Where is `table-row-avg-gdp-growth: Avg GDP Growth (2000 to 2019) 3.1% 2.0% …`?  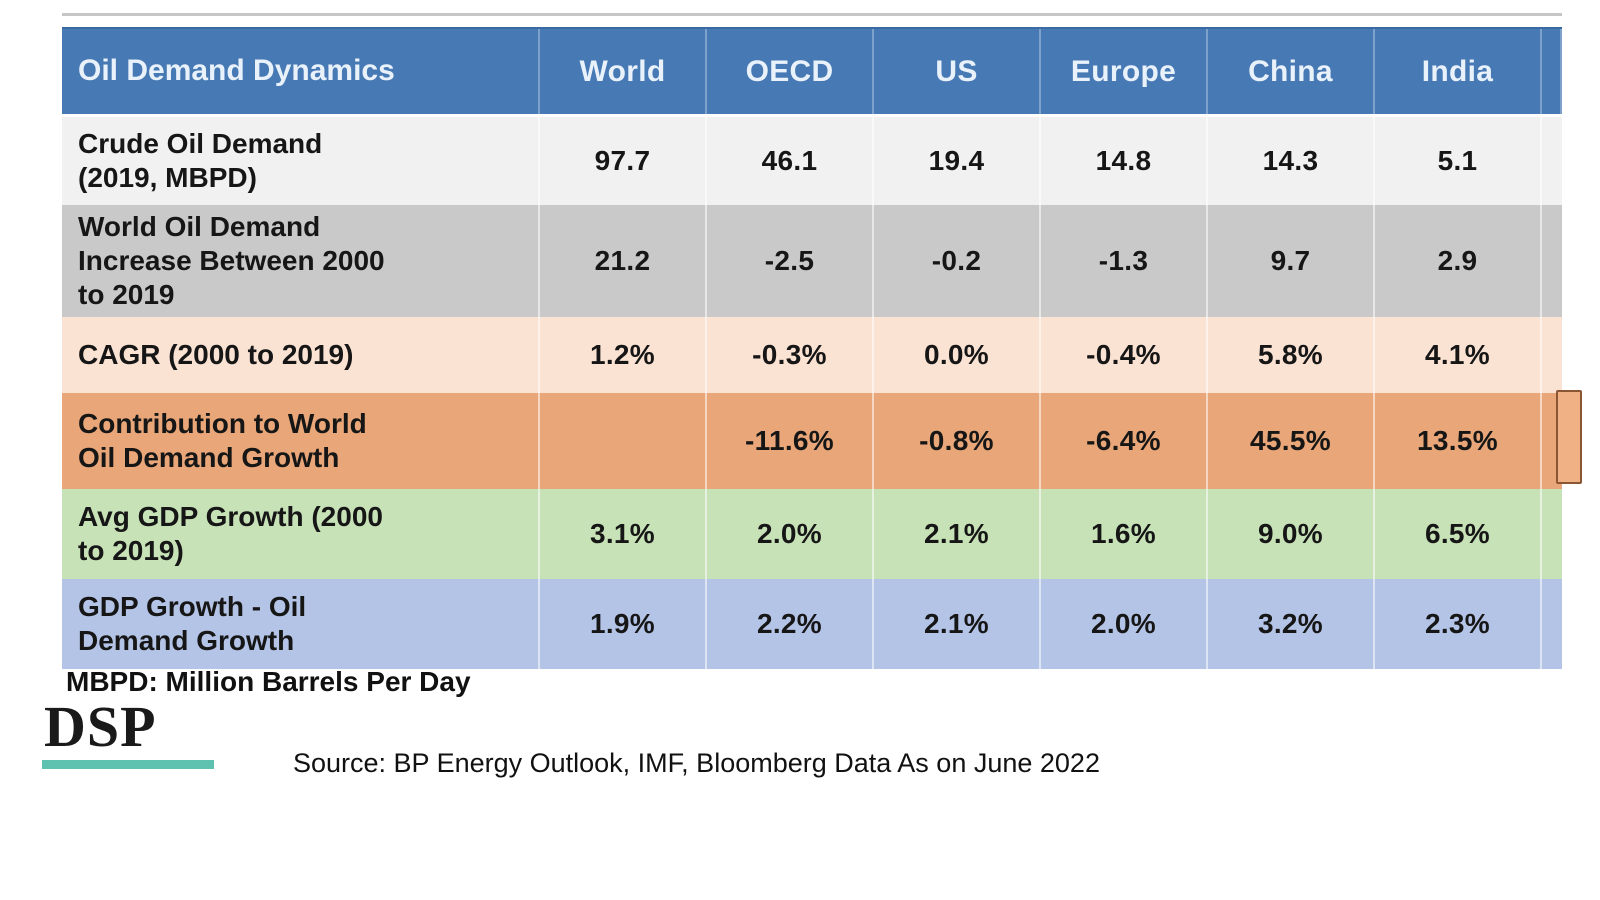 table-row-avg-gdp-growth: Avg GDP Growth (2000 to 2019) 3.1% 2.0% … is located at coordinates (812, 534).